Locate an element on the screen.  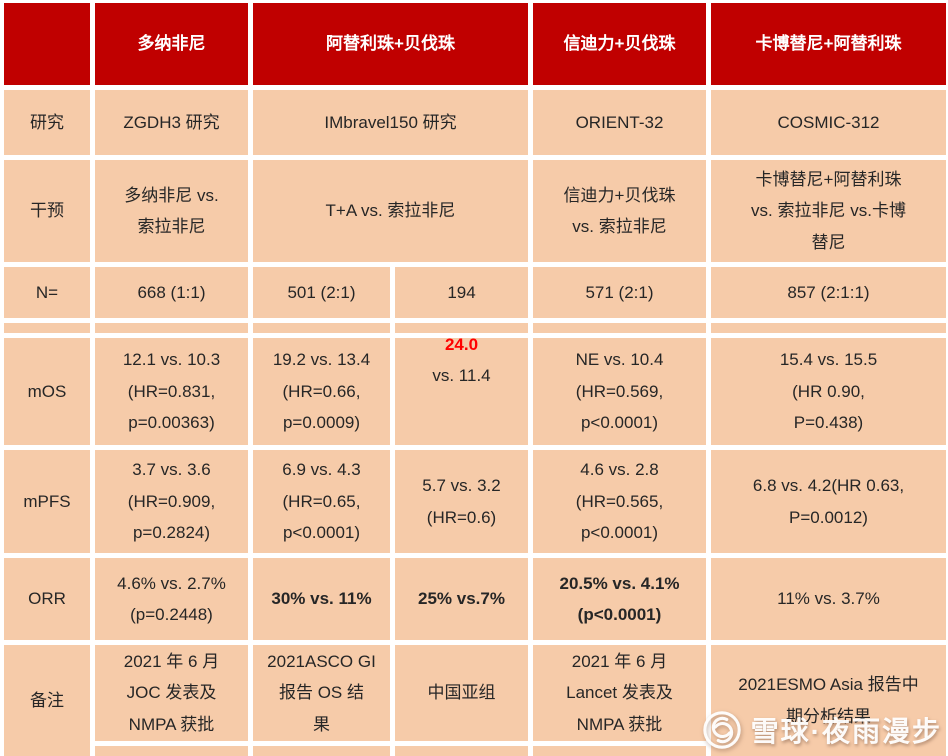
header-cell-sintilimab-bev: 信迪力+贝伐珠 is located at coordinates (619, 44).